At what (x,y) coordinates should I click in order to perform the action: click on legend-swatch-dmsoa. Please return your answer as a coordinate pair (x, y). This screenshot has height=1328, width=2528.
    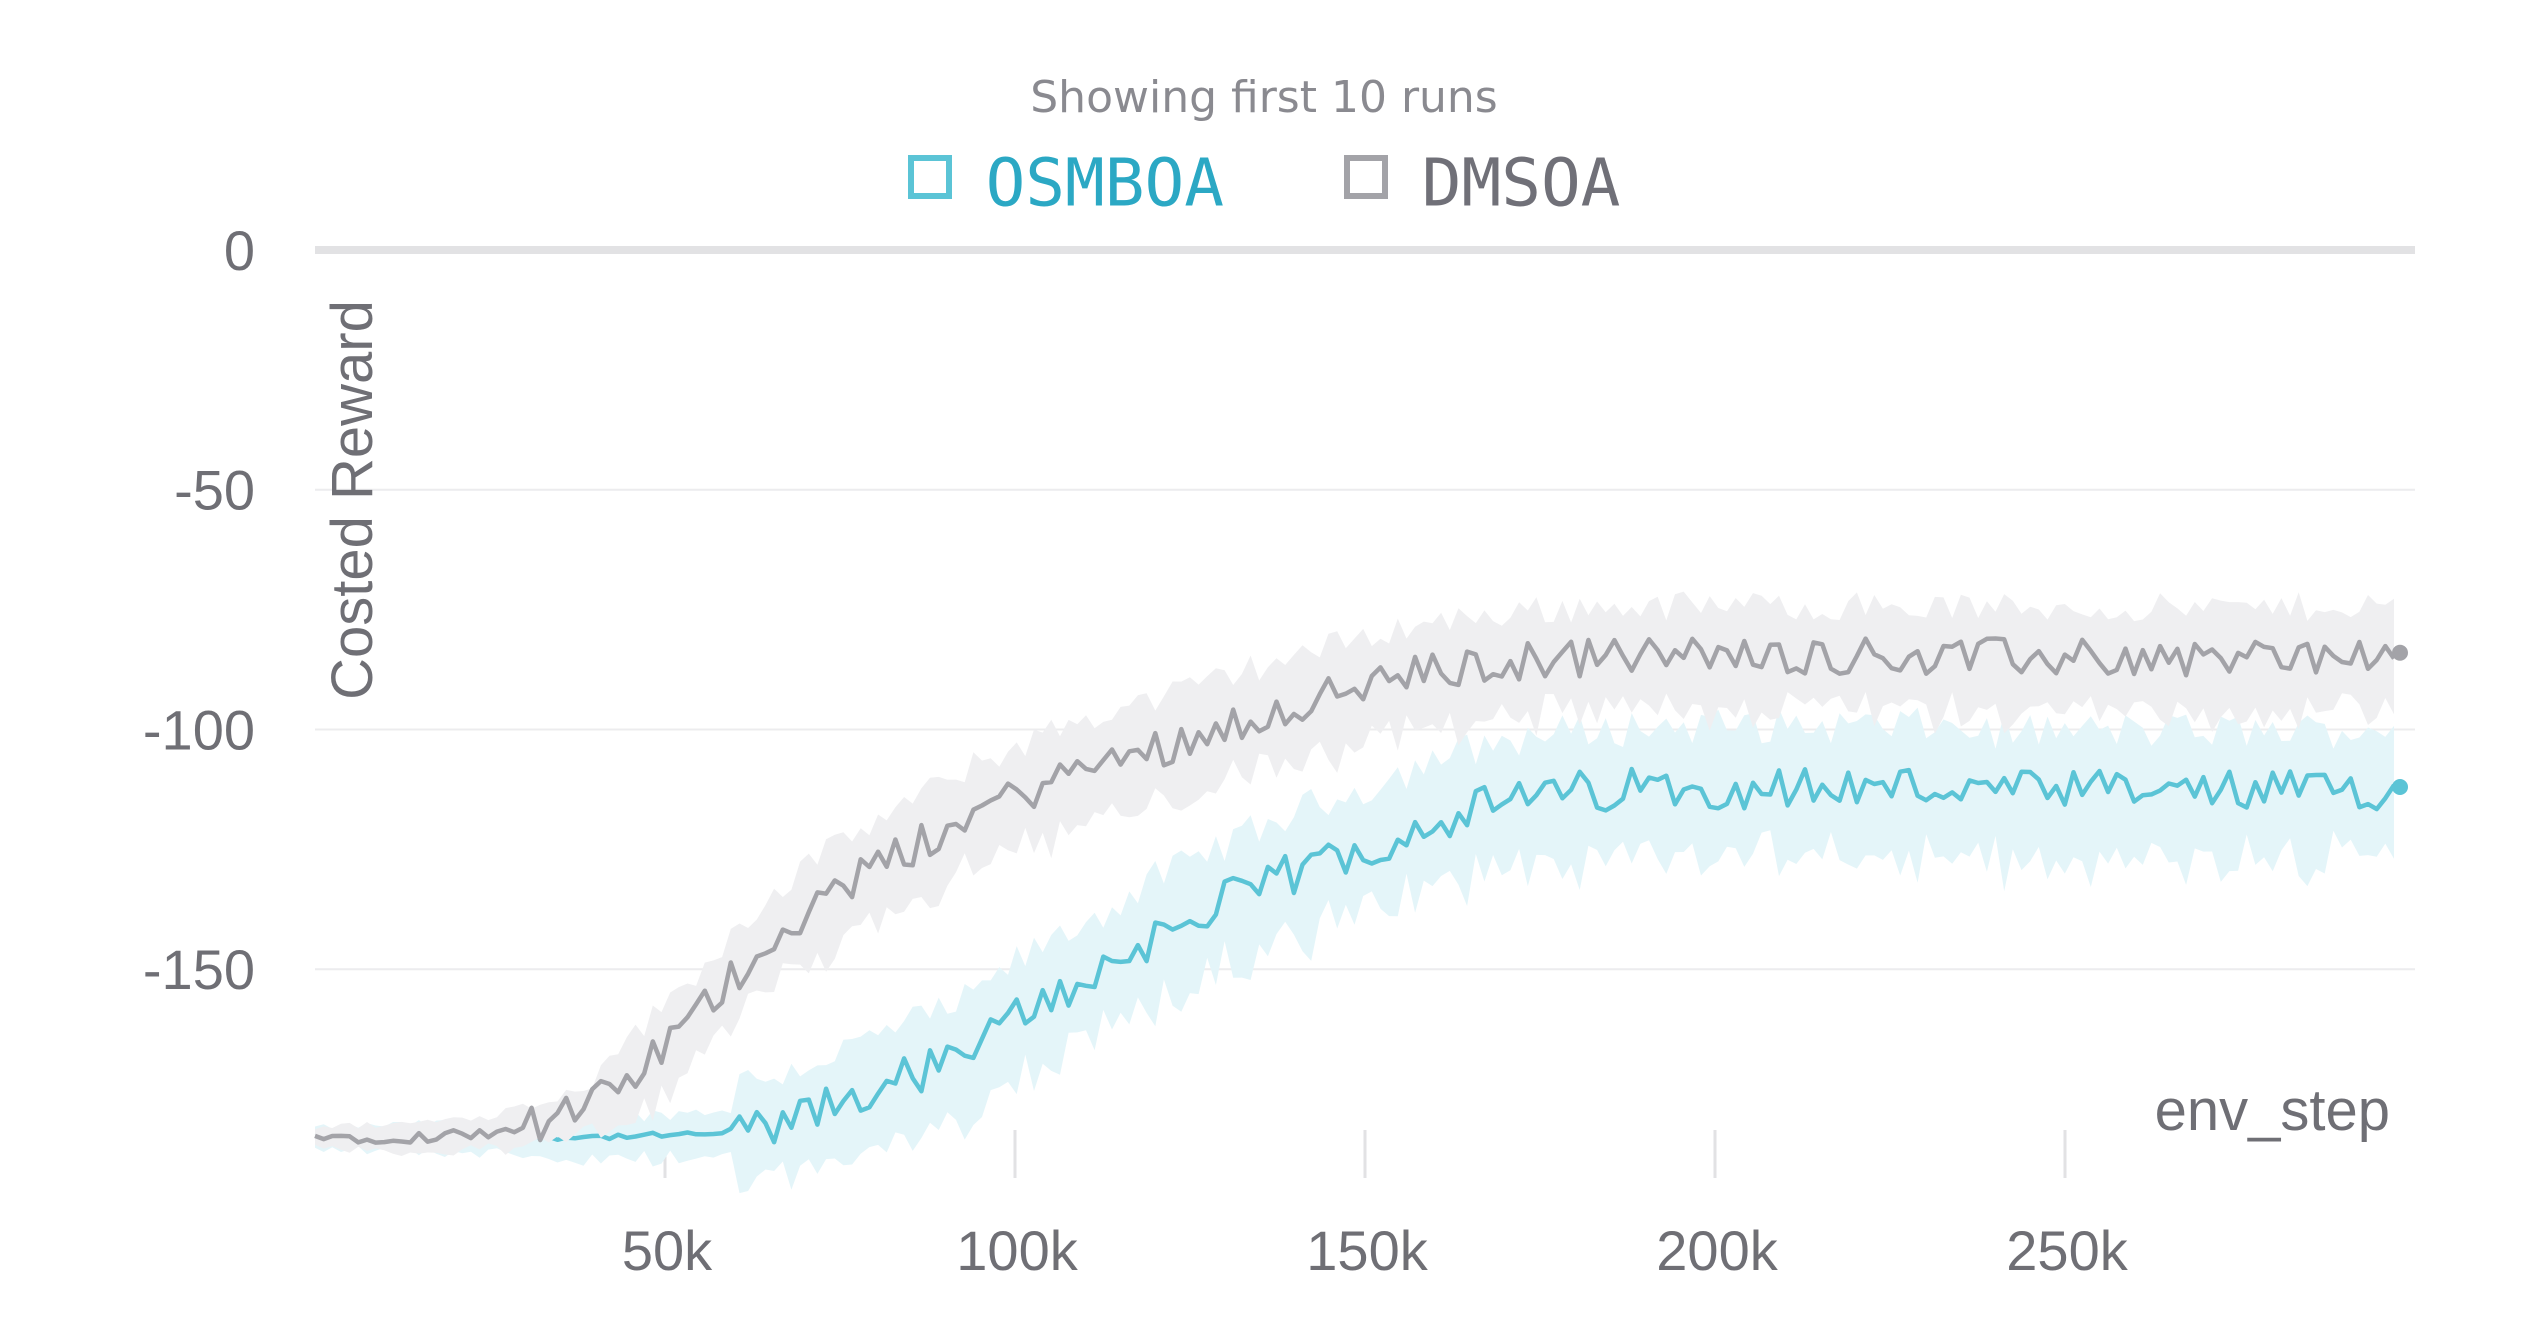
    Looking at the image, I should click on (1365, 177).